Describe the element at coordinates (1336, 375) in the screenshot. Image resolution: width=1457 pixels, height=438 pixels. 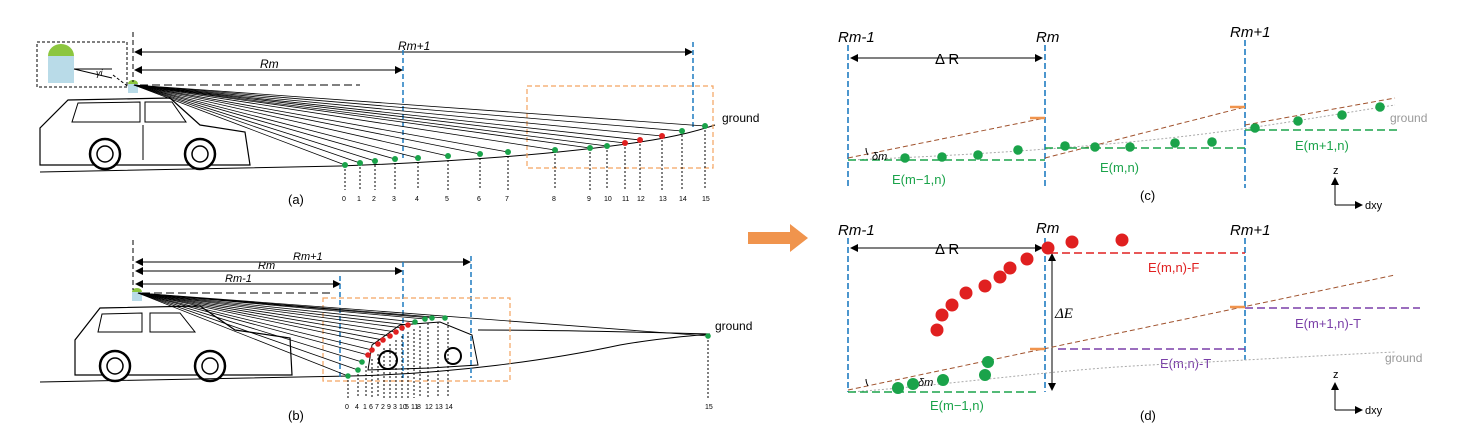
I see `axis-z-d: z` at that location.